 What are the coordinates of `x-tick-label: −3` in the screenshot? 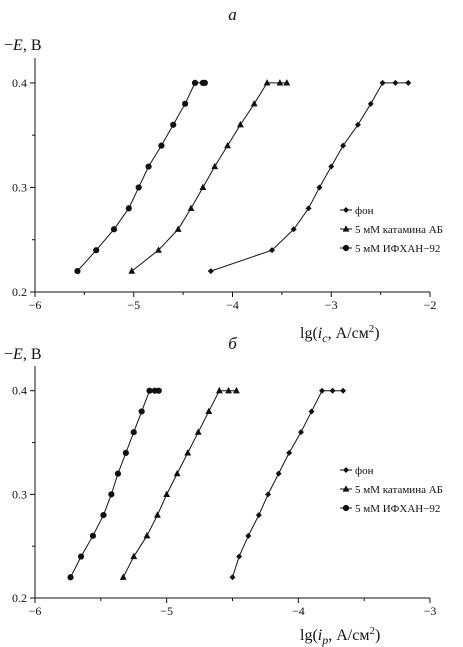 It's located at (331, 305).